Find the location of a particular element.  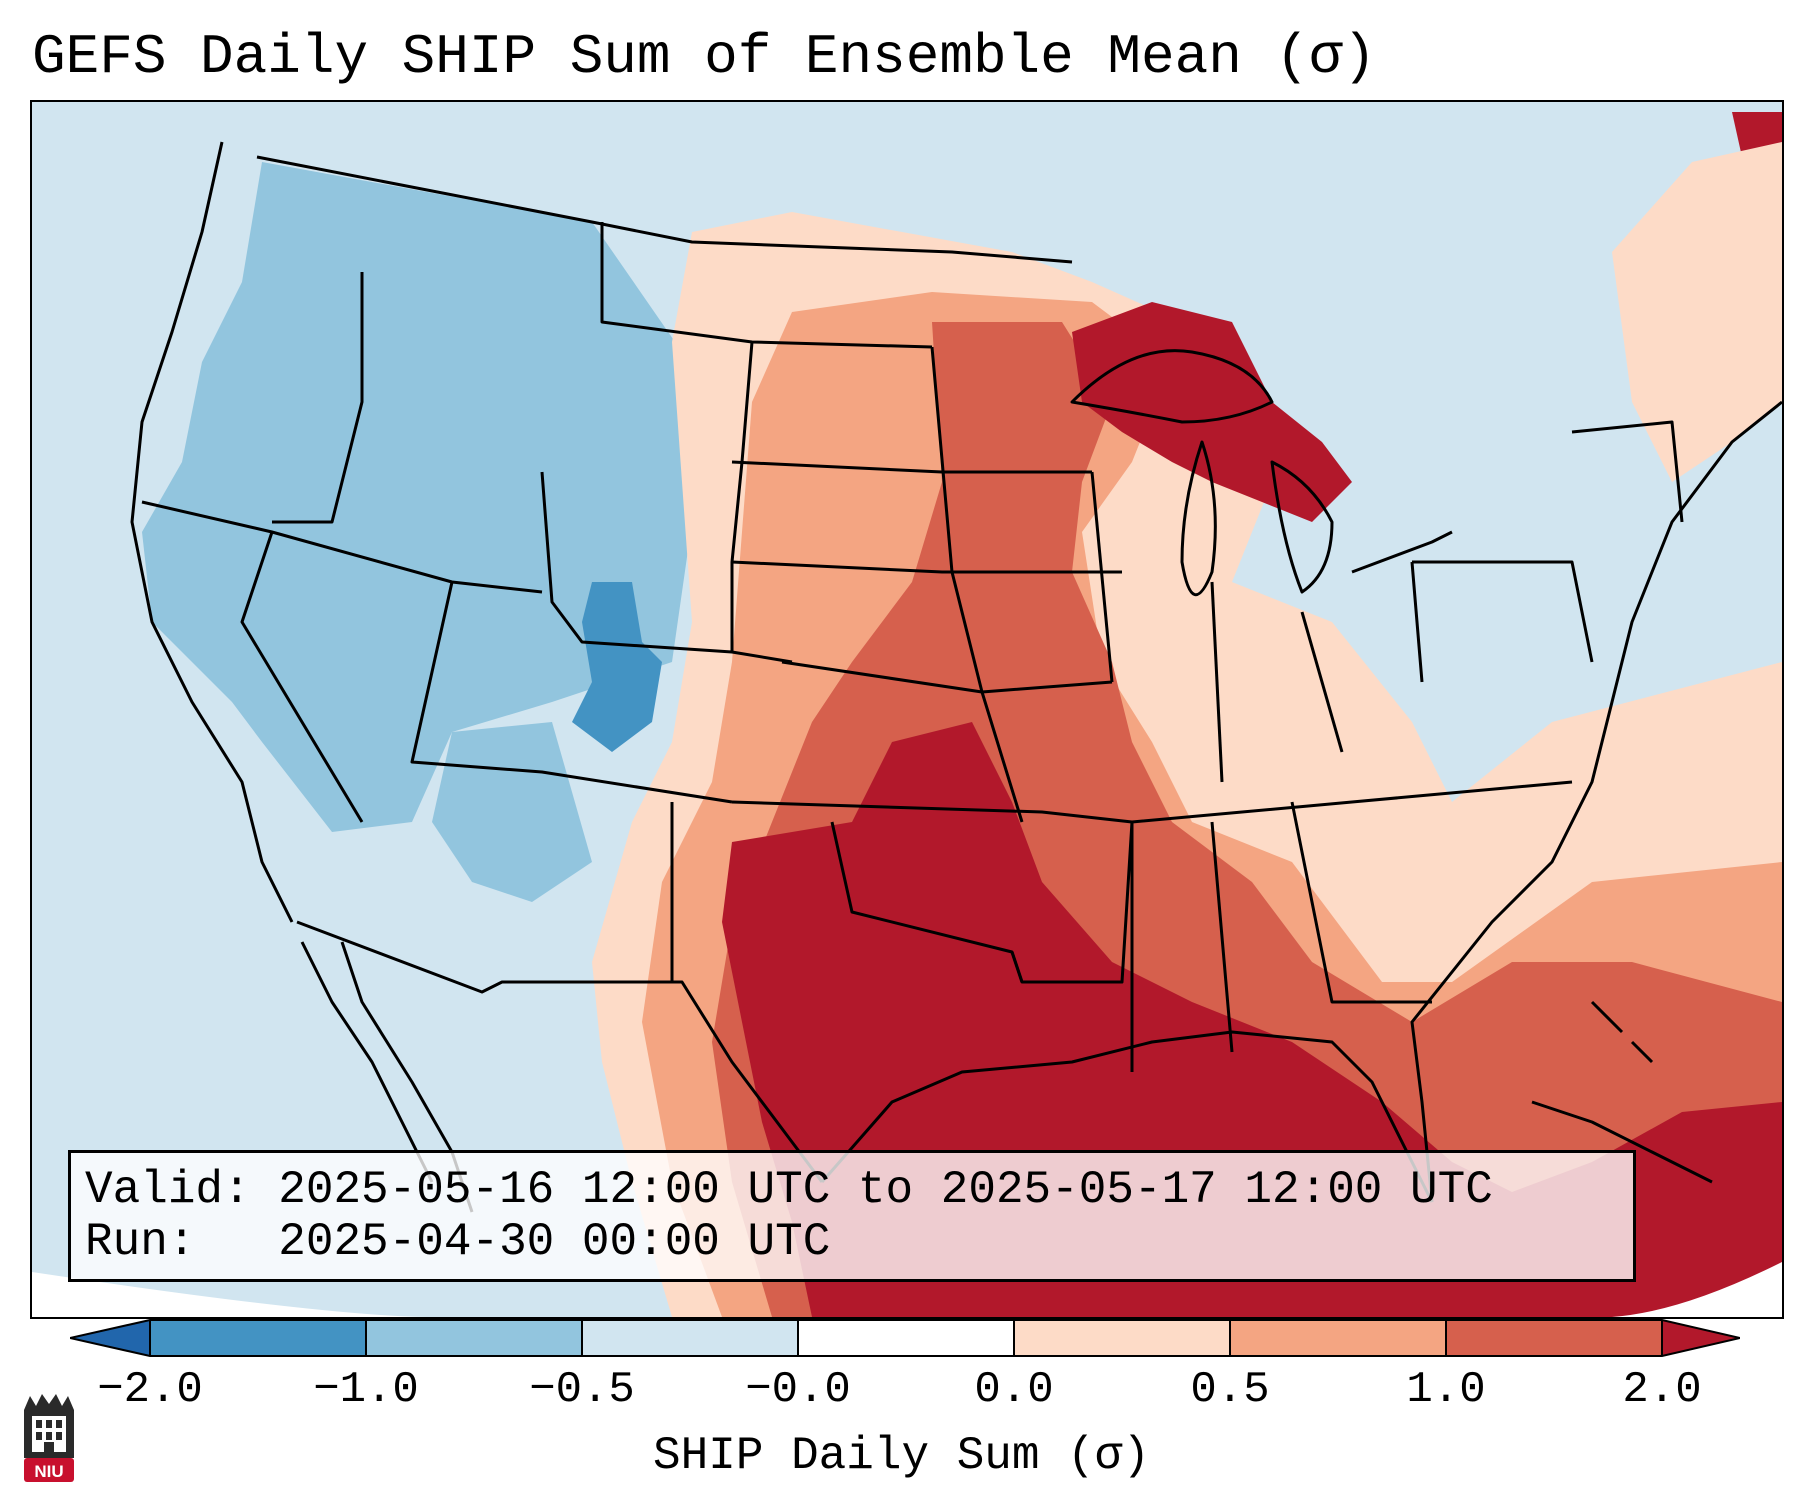

run-time-label: Run: 2025-04-30 00:00 UTC is located at coordinates (458, 1242).